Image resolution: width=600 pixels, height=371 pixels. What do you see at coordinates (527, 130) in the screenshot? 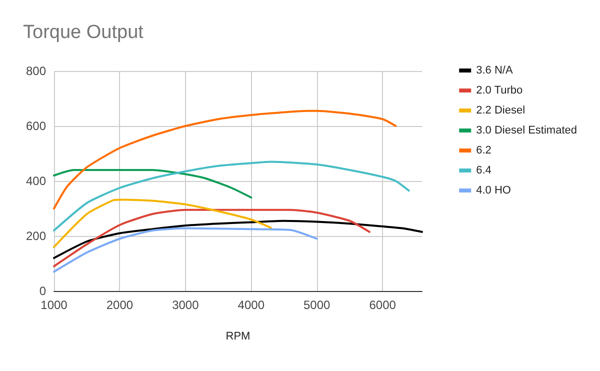
I see `legend-label: 3.0 Diesel Estimated` at bounding box center [527, 130].